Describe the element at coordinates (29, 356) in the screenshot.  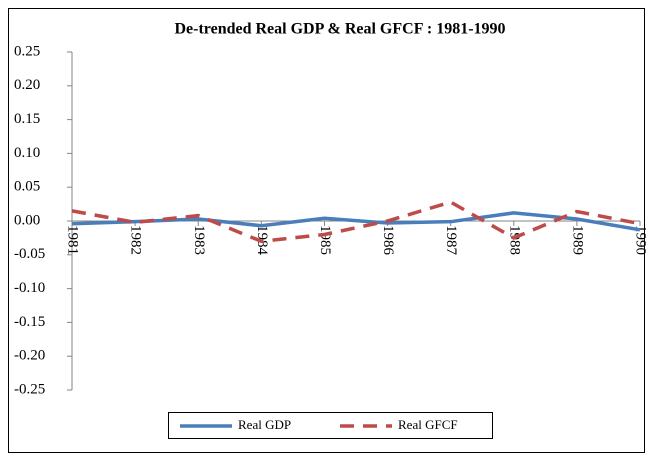
I see `y-tick-label: -0.20` at that location.